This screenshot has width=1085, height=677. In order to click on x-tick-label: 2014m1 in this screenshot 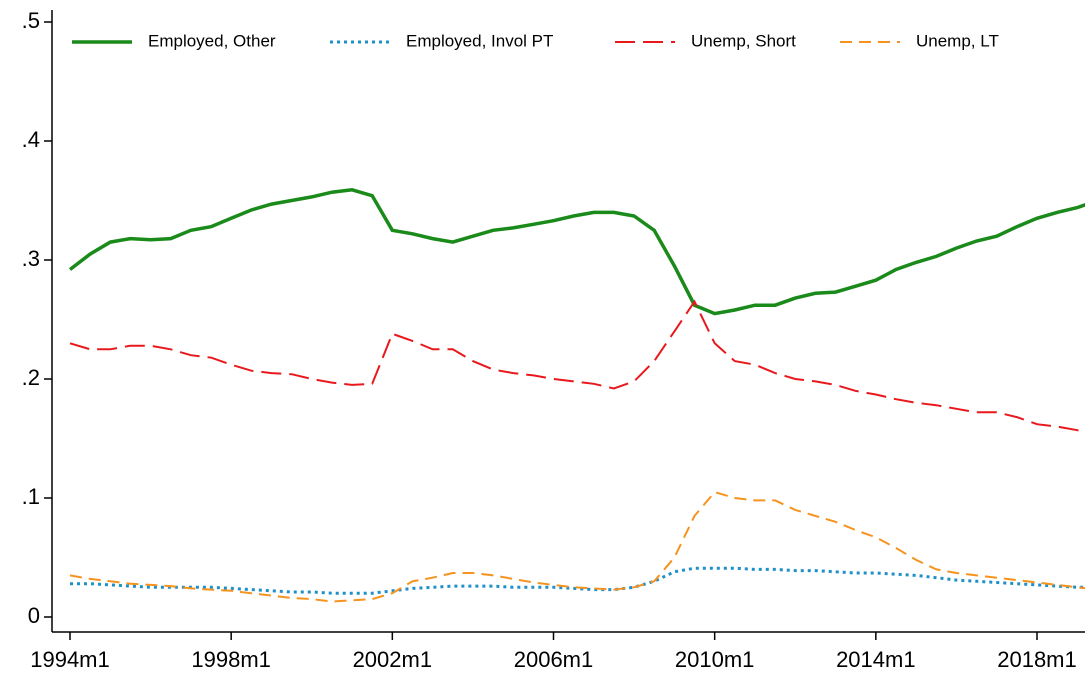, I will do `click(876, 659)`.